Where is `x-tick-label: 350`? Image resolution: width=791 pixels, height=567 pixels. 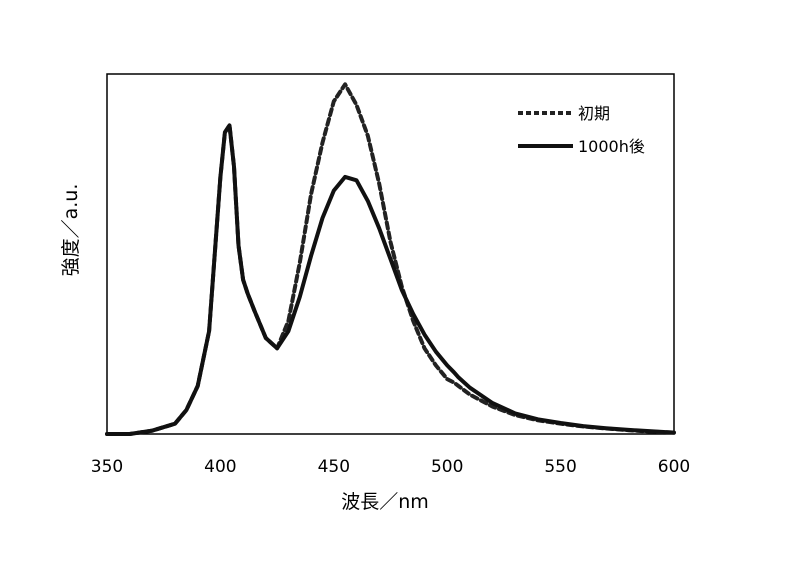 x-tick-label: 350 is located at coordinates (107, 467).